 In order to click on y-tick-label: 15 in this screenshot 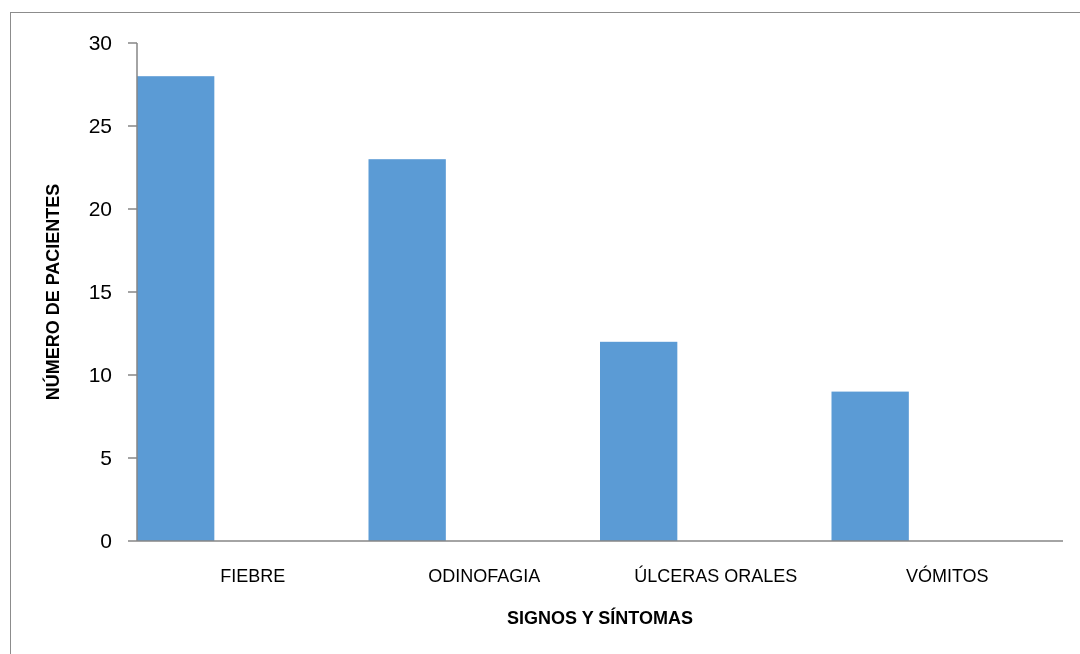, I will do `click(100, 292)`.